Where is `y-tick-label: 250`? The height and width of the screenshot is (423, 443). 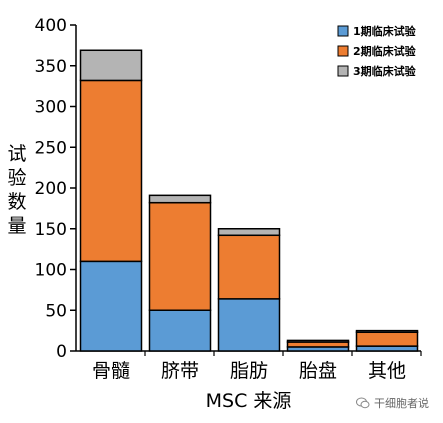 y-tick-label: 250 is located at coordinates (51, 148).